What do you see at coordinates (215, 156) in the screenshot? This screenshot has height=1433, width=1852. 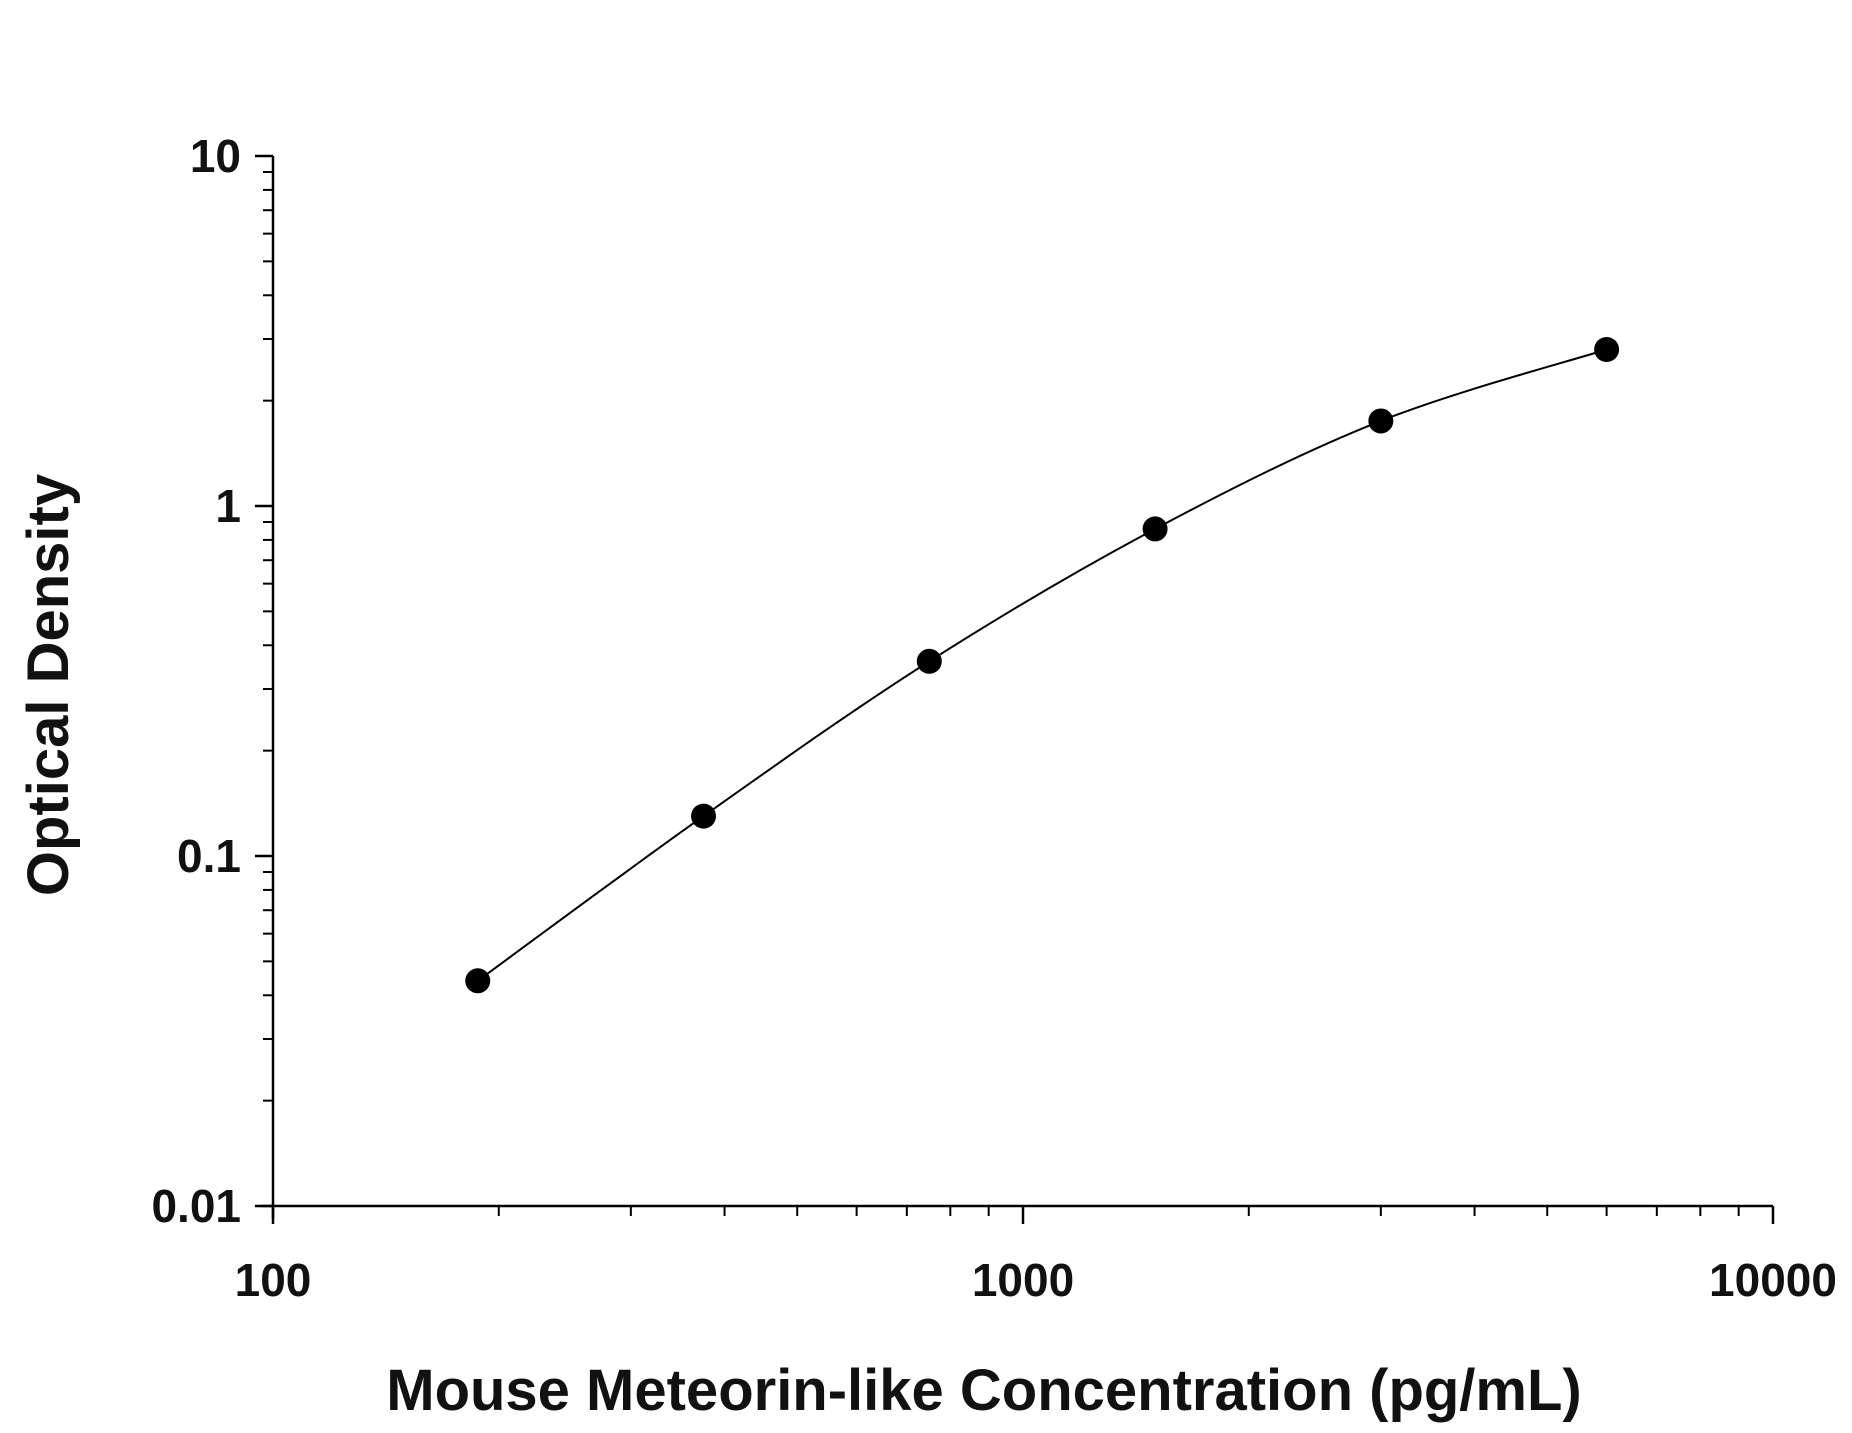 I see `y-tick-label: 10` at bounding box center [215, 156].